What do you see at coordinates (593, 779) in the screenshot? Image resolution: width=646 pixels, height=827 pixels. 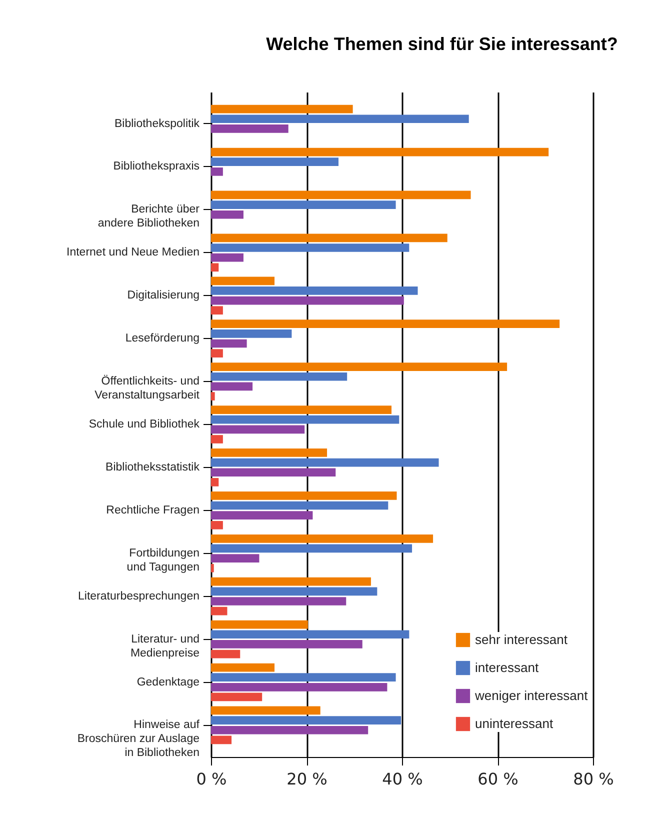 I see `x-tick-label: 80 %` at bounding box center [593, 779].